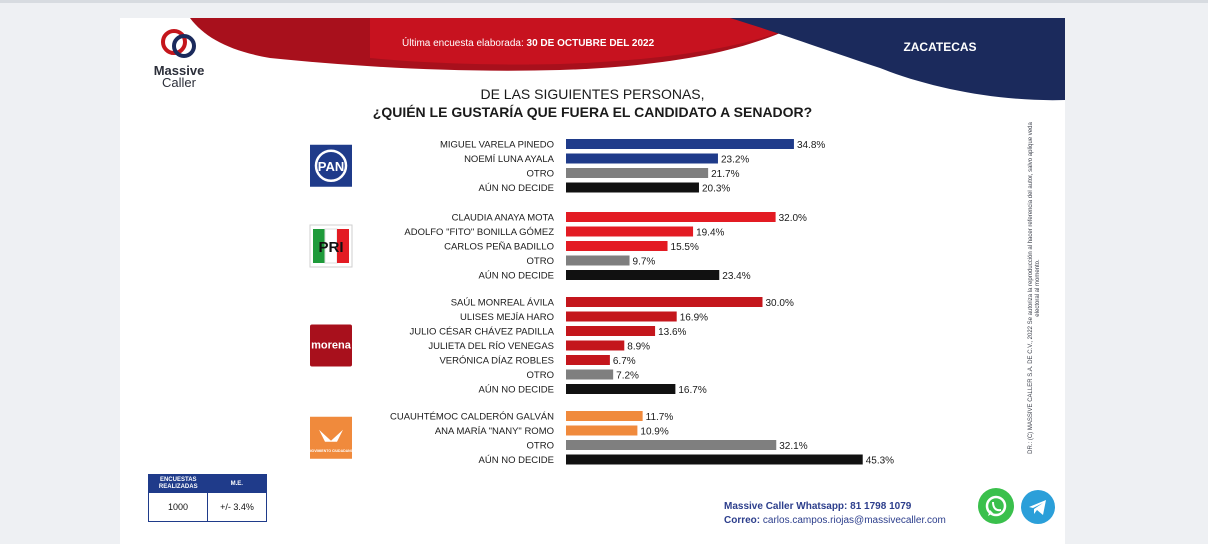 The height and width of the screenshot is (544, 1208). I want to click on morena-logo-text: morena, so click(331, 346).